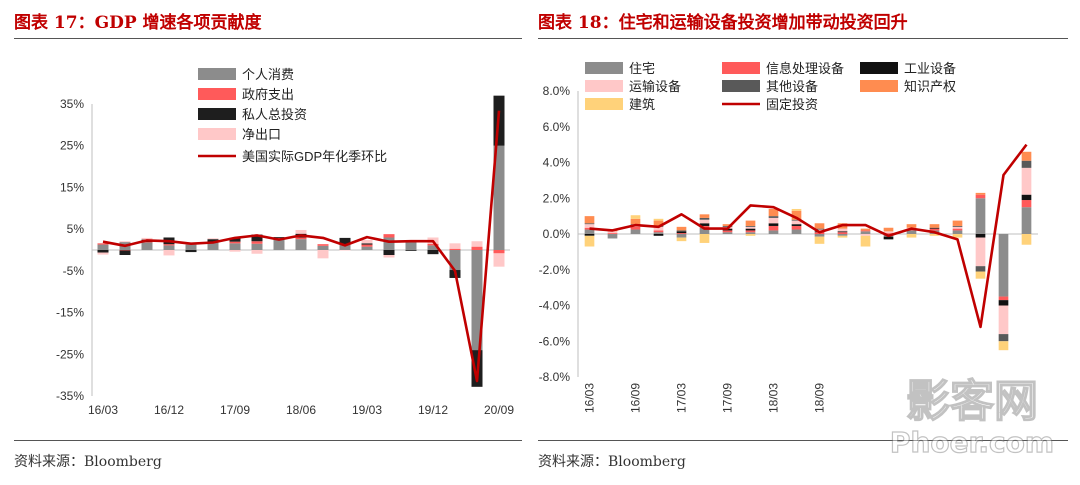  What do you see at coordinates (792, 86) in the screenshot?
I see `legend-label: 其他设备` at bounding box center [792, 86].